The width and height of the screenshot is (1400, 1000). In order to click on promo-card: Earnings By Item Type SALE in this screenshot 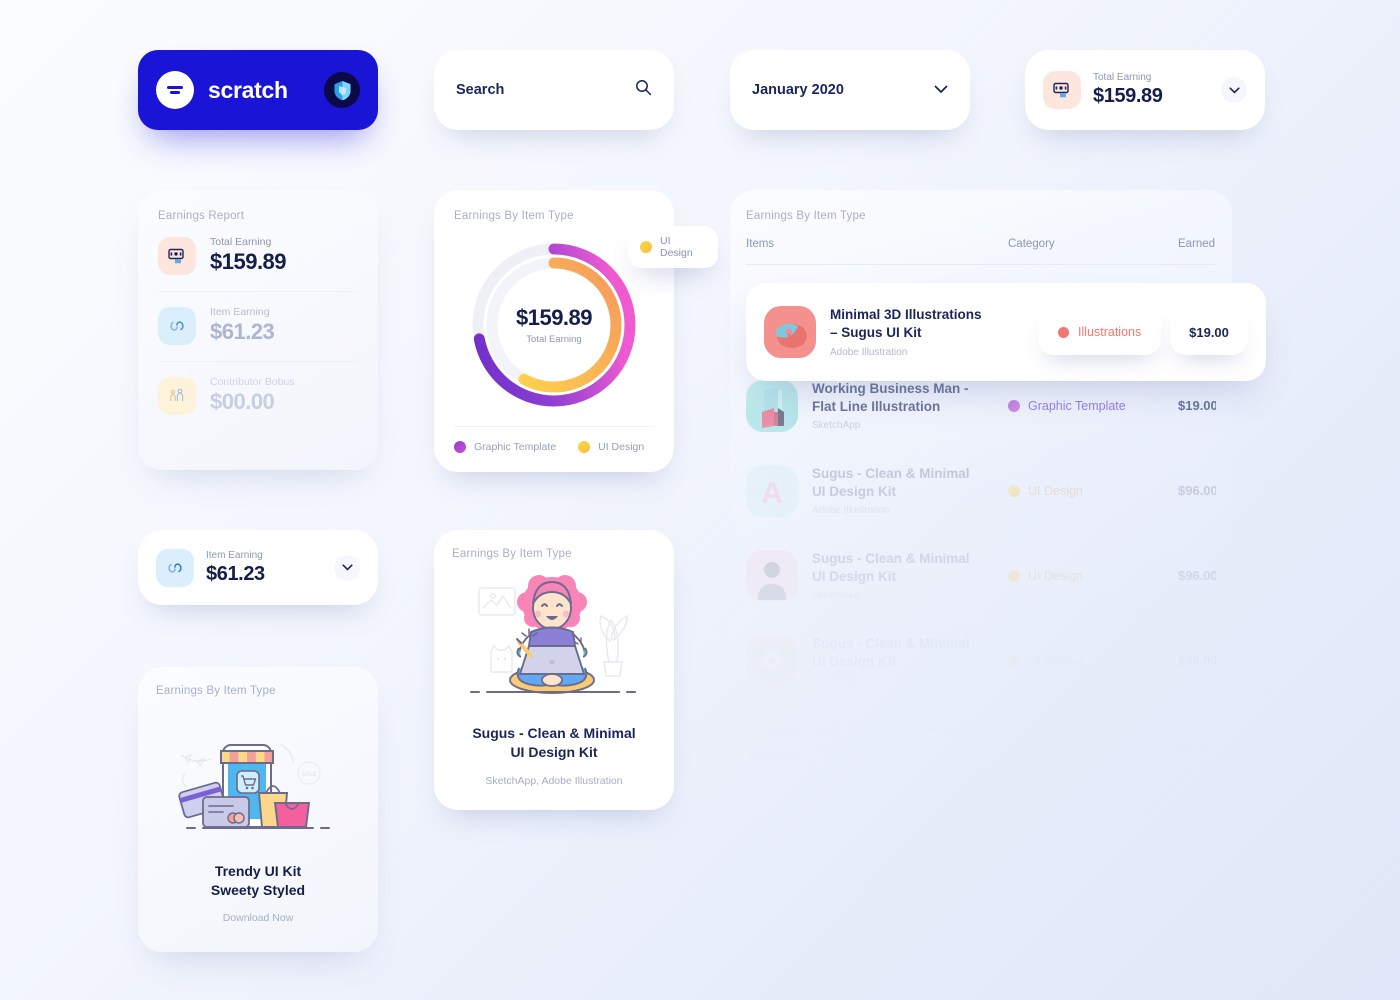, I will do `click(258, 809)`.